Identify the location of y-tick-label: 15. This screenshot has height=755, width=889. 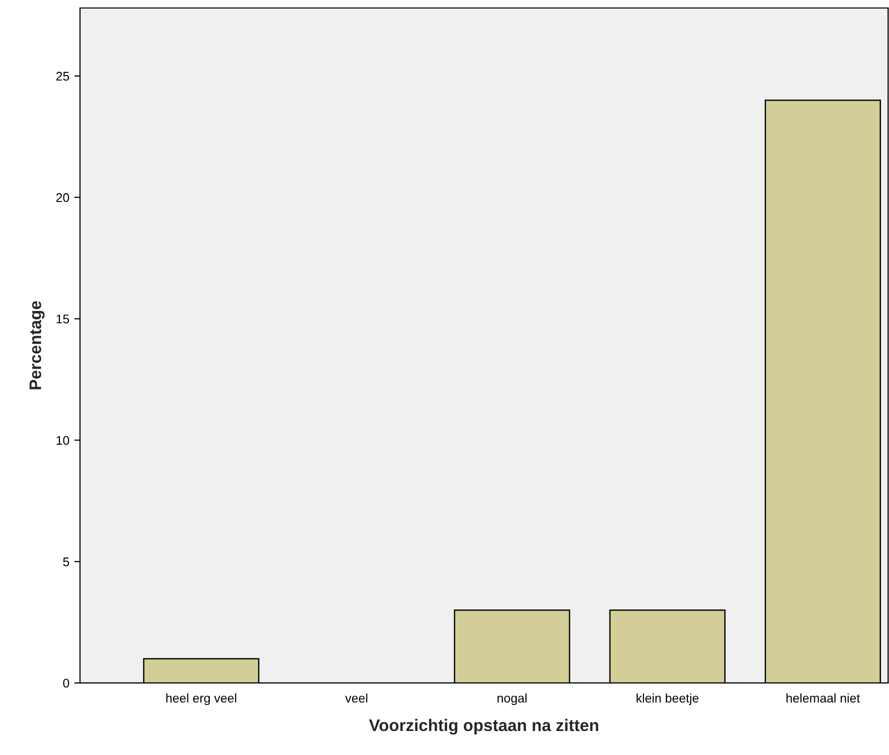
(63, 319).